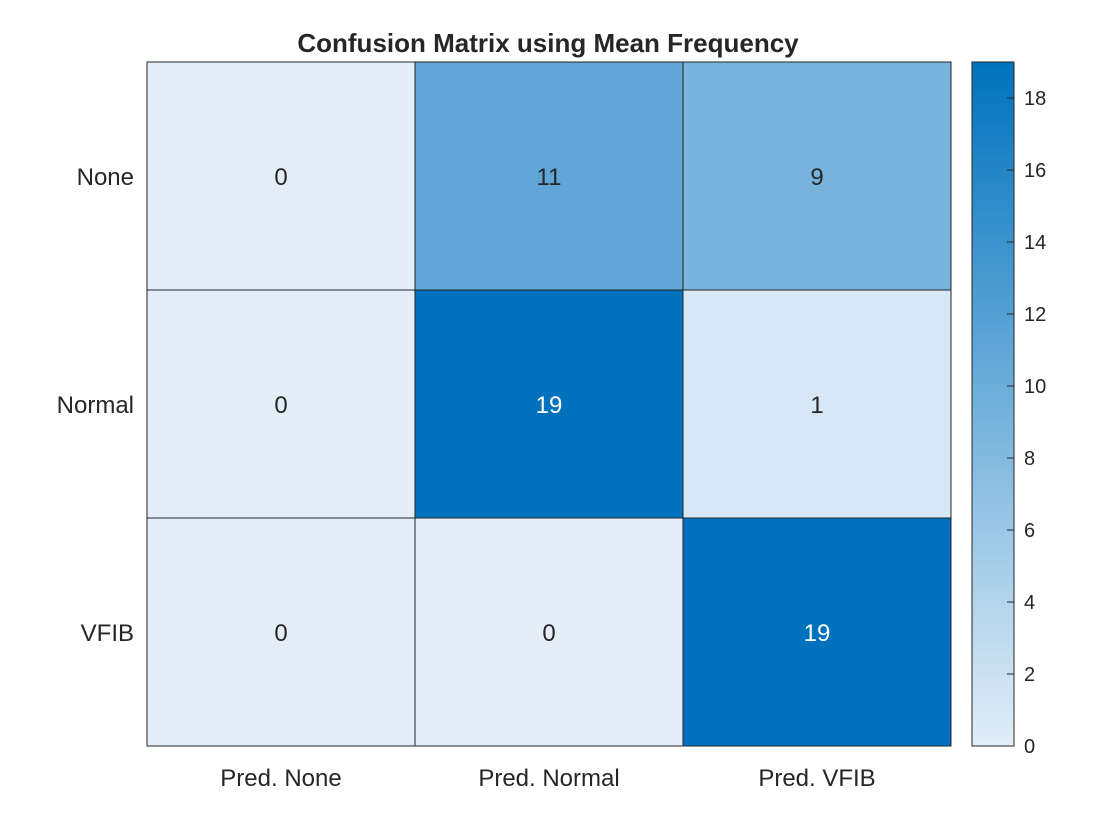 This screenshot has width=1120, height=840. What do you see at coordinates (1029, 747) in the screenshot?
I see `colorbar-tick-label: 0` at bounding box center [1029, 747].